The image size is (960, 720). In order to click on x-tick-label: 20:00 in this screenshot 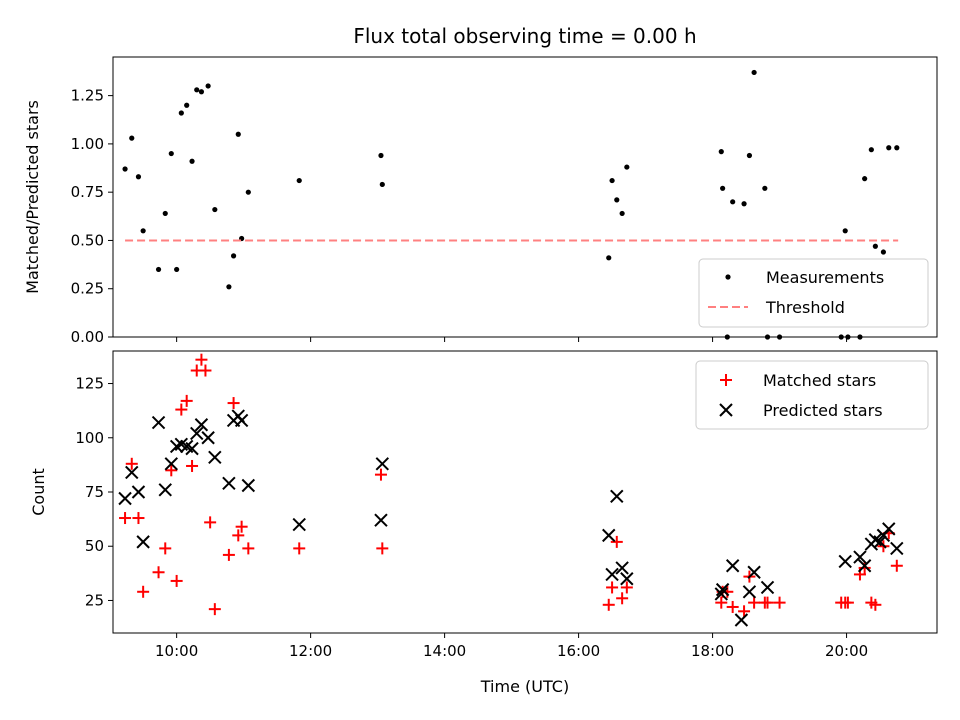, I will do `click(846, 651)`.